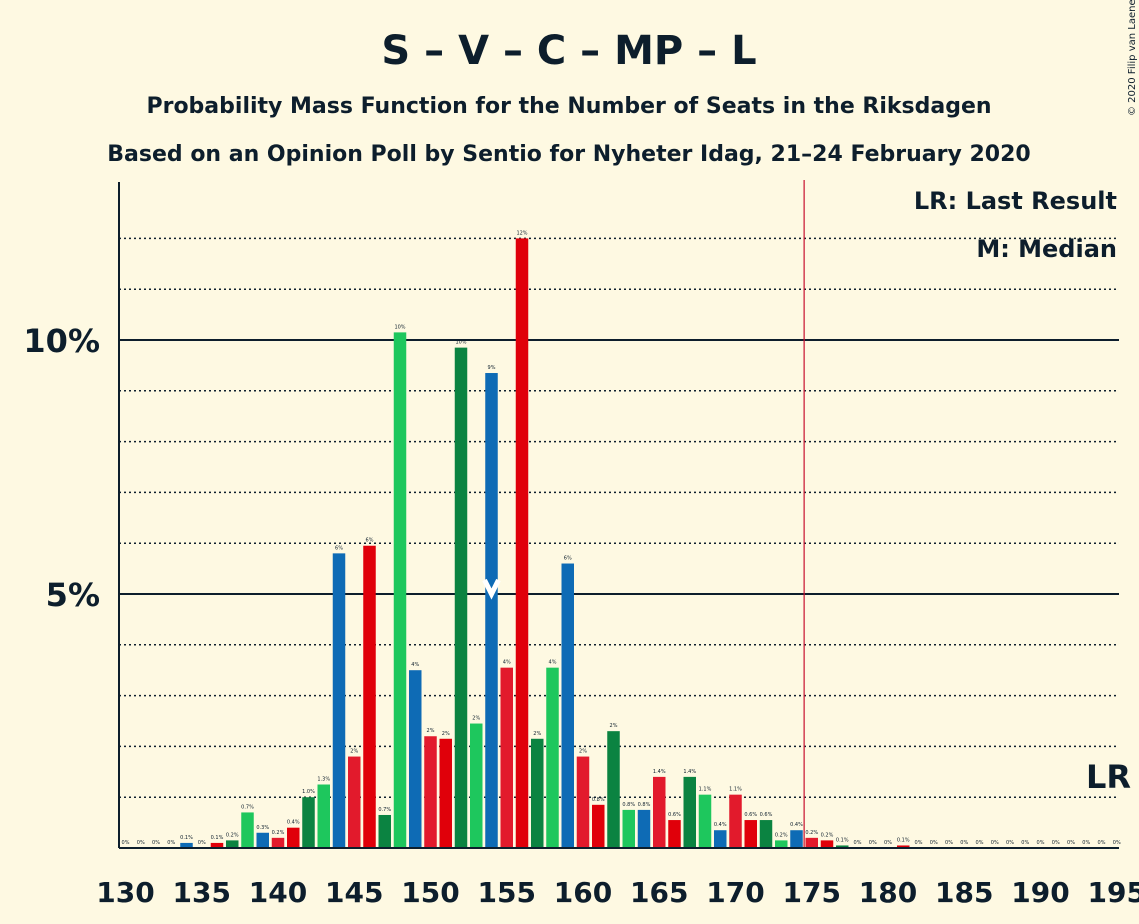  Describe the element at coordinates (1113, 892) in the screenshot. I see `x-tick-label-195: 195` at that location.